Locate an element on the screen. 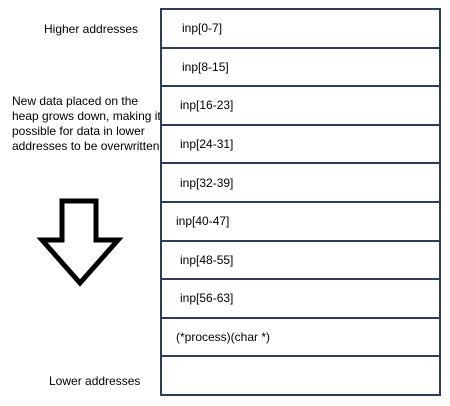 This screenshot has width=450, height=406. memory-cell: inp[0-7] is located at coordinates (300, 29).